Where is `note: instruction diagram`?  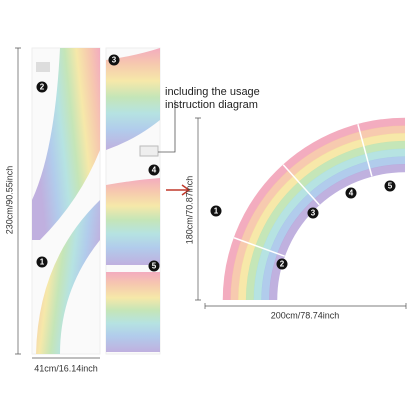
note: instruction diagram is located at coordinates (211, 105).